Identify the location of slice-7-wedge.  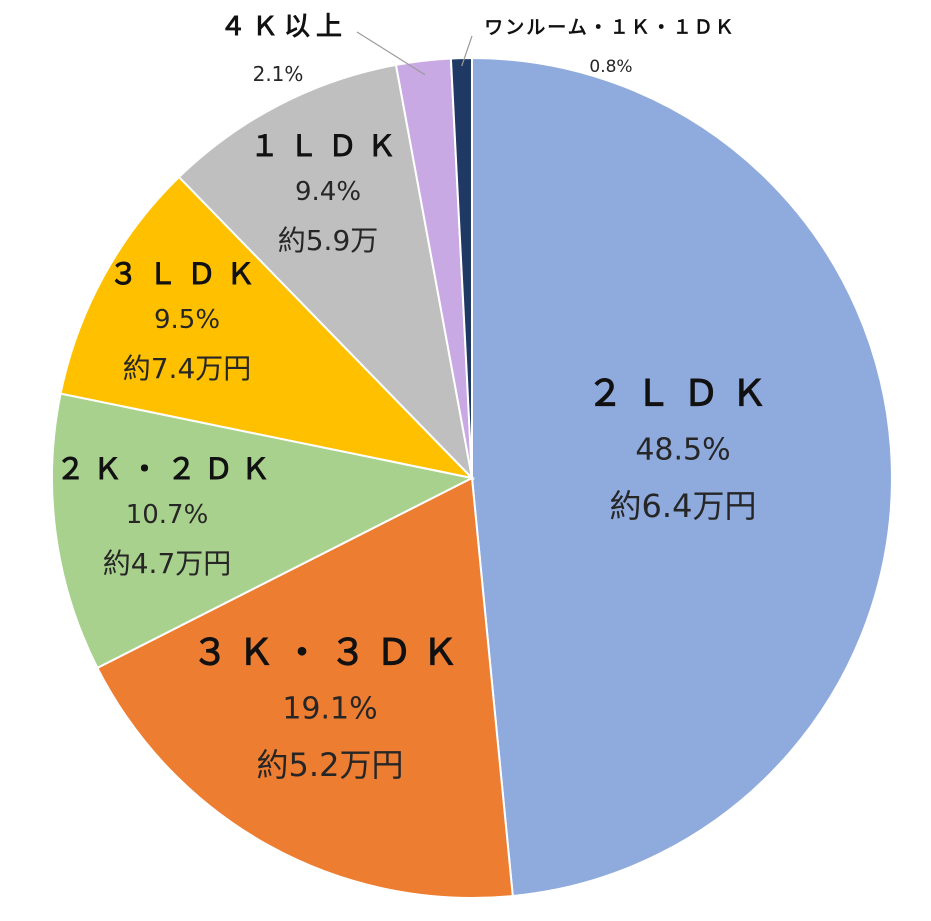
(461, 267).